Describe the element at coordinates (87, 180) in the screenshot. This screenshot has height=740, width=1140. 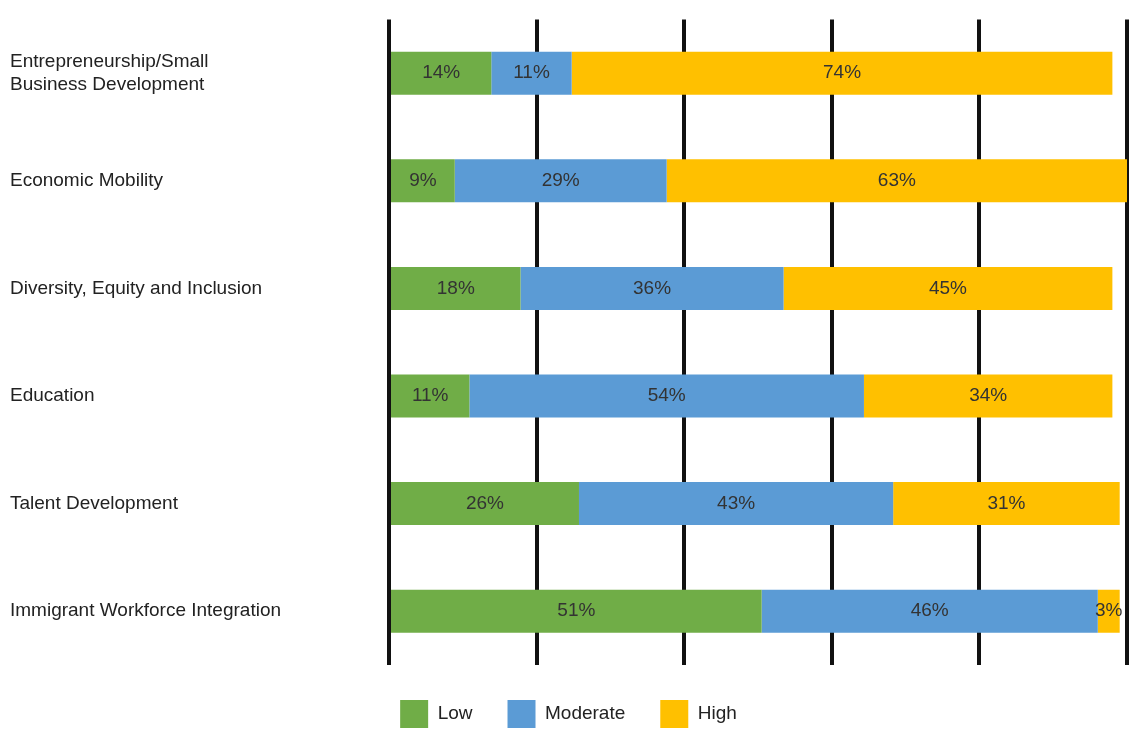
I see `y-tick-label: Economic Mobility` at that location.